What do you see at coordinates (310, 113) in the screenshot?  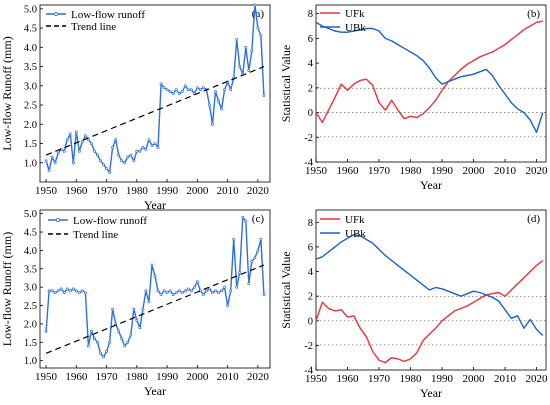 I see `y-tick-label: 0` at bounding box center [310, 113].